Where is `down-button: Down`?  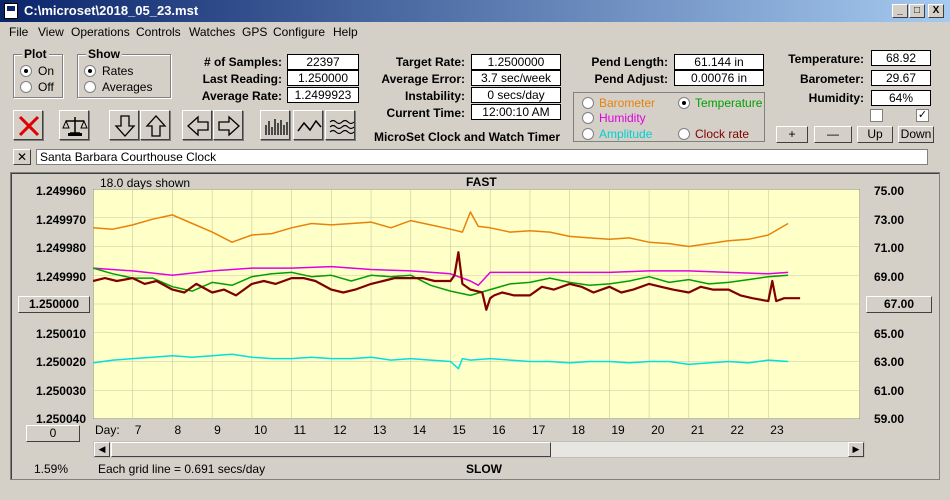
down-button: Down is located at coordinates (916, 134).